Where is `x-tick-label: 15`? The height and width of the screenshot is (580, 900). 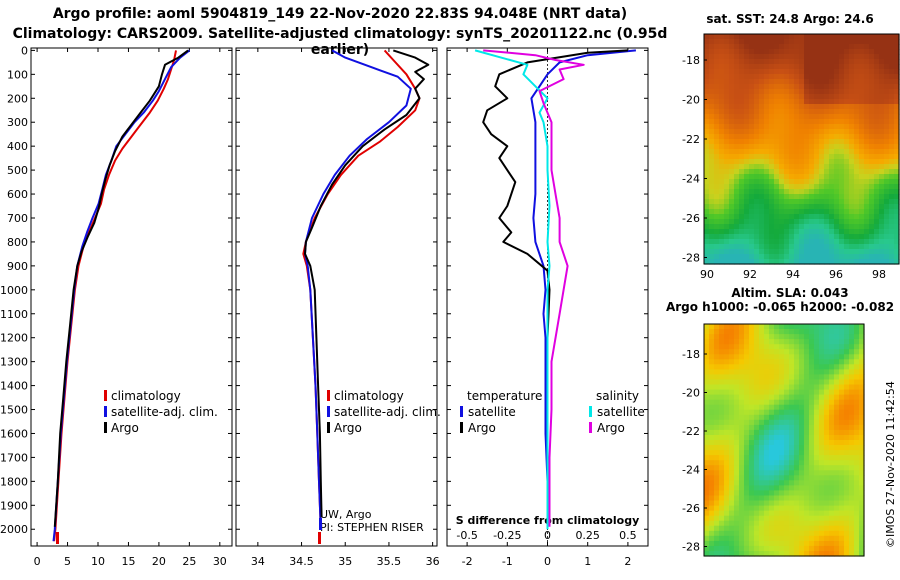
x-tick-label: 15 is located at coordinates (128, 561).